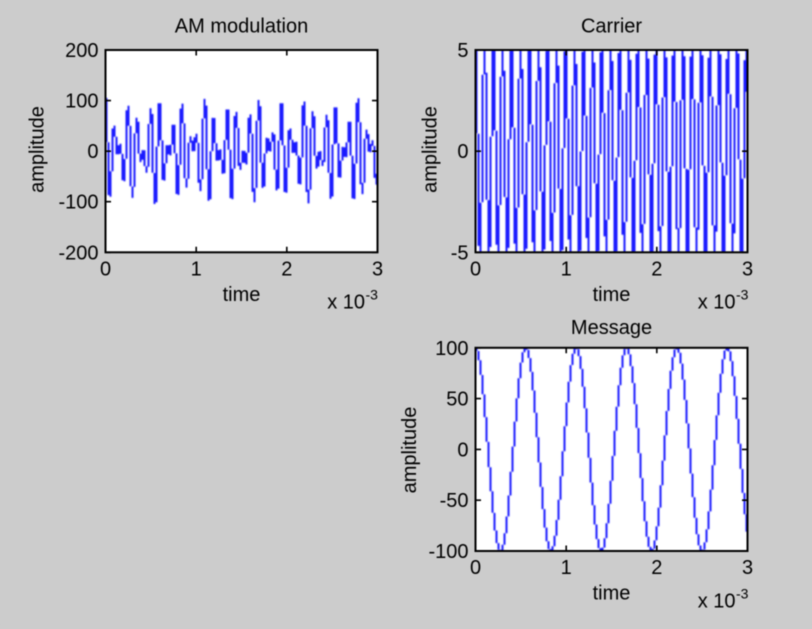 Image resolution: width=812 pixels, height=629 pixels. Describe the element at coordinates (611, 328) in the screenshot. I see `svg-text: Message` at that location.